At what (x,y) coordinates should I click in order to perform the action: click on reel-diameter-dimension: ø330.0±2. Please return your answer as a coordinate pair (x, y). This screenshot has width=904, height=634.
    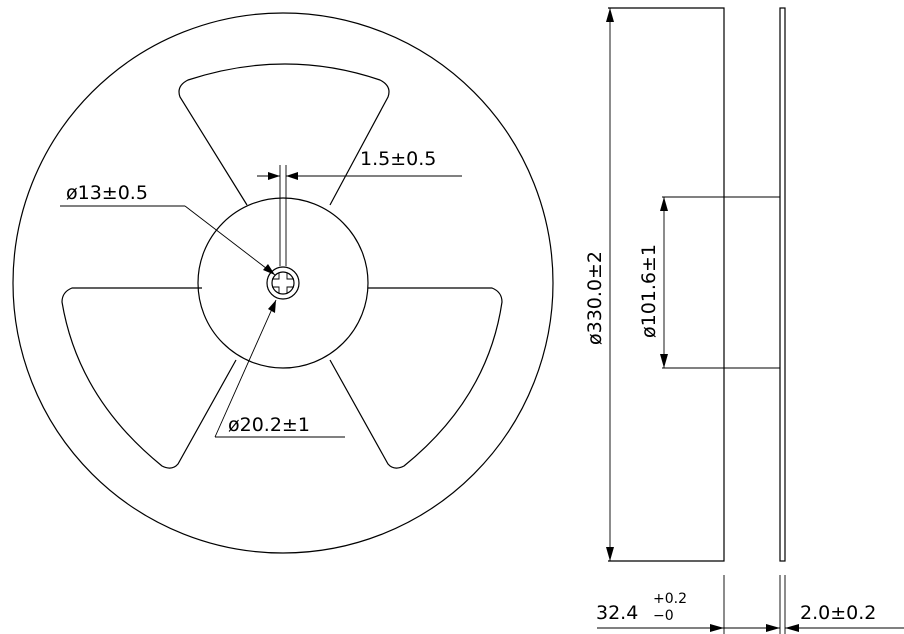
    Looking at the image, I should click on (599, 284).